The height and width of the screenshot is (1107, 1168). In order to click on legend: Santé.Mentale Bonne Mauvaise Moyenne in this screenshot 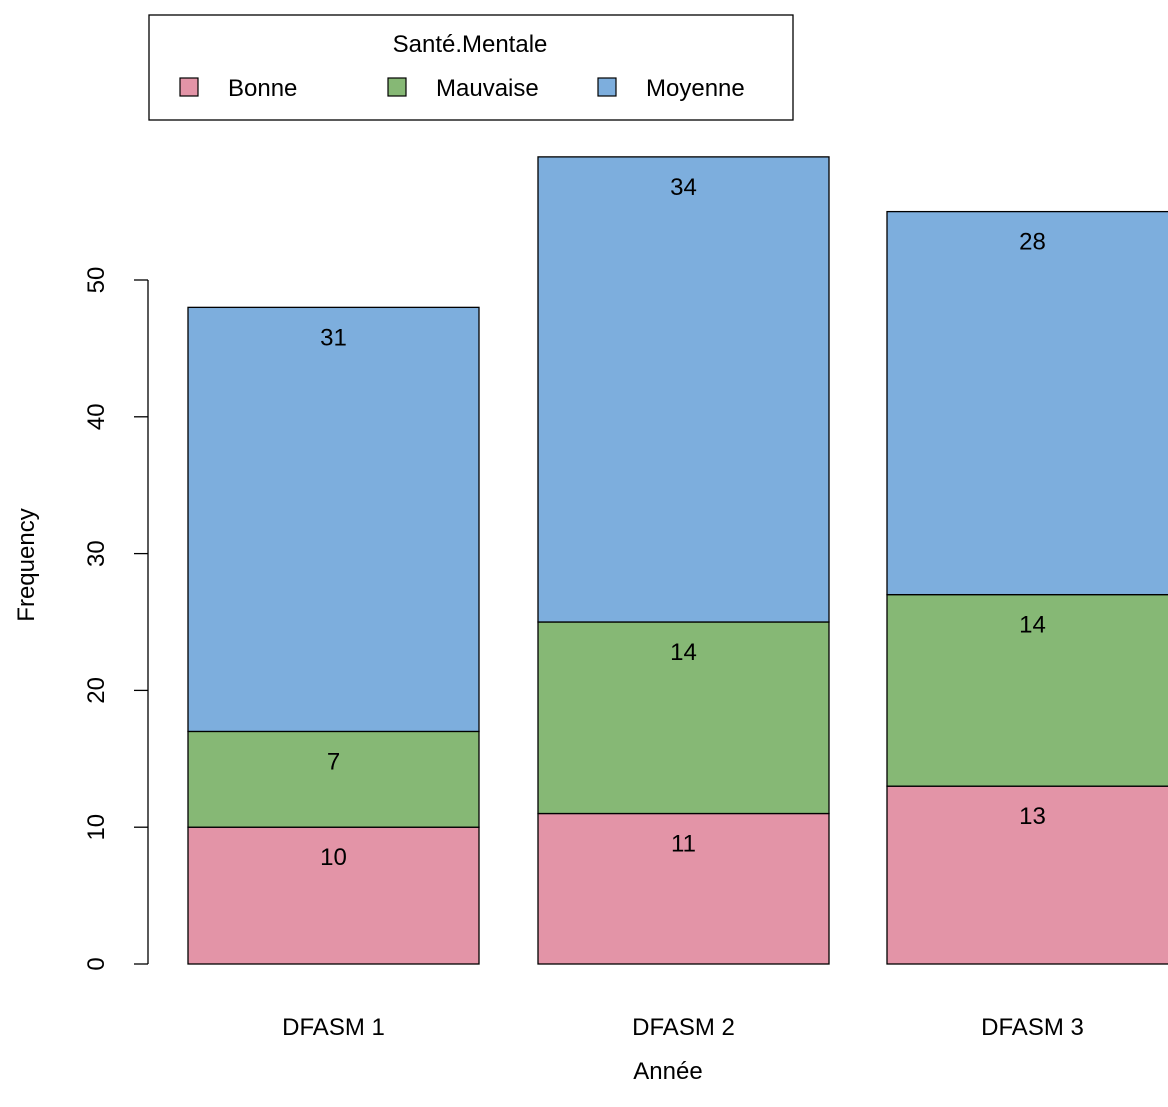, I will do `click(471, 67)`.